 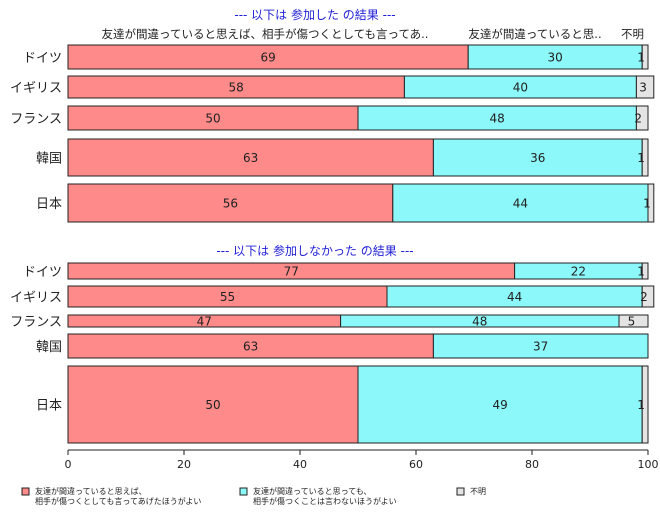 I want to click on bar-label-p2-r2-s3: 2, so click(x=644, y=297).